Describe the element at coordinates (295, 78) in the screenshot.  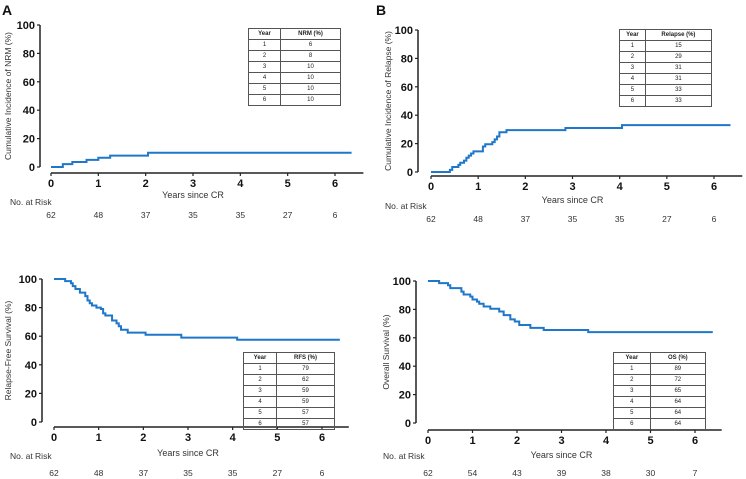
I see `table-row: 4 10` at that location.